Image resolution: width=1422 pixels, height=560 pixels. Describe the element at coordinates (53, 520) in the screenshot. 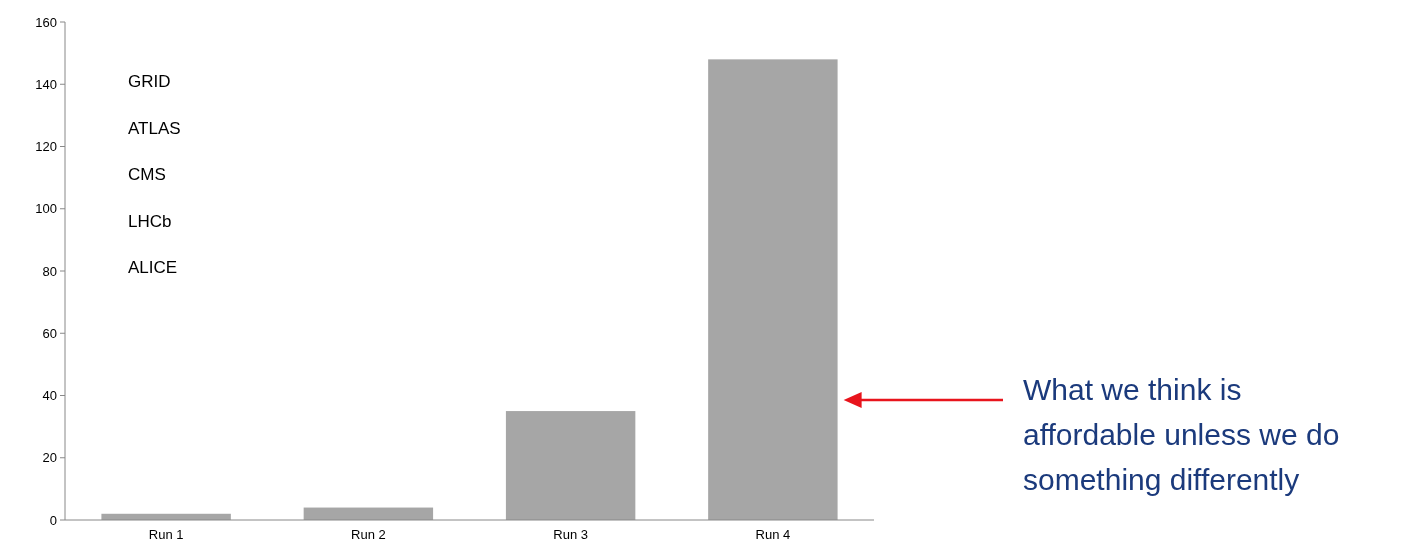

I see `y-tick-label: 0` at that location.